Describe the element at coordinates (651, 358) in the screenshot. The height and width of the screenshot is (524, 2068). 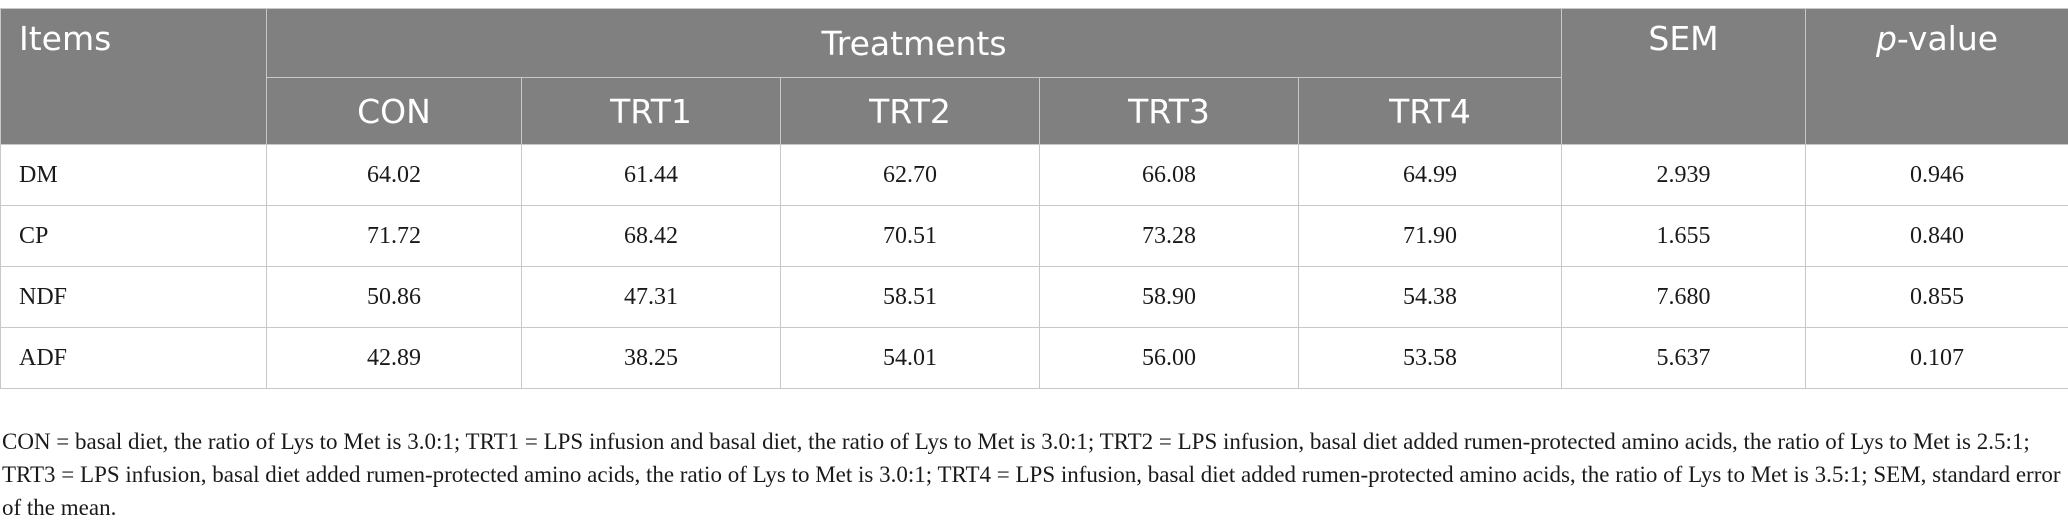
I see `cell-trt1: 38.25` at that location.